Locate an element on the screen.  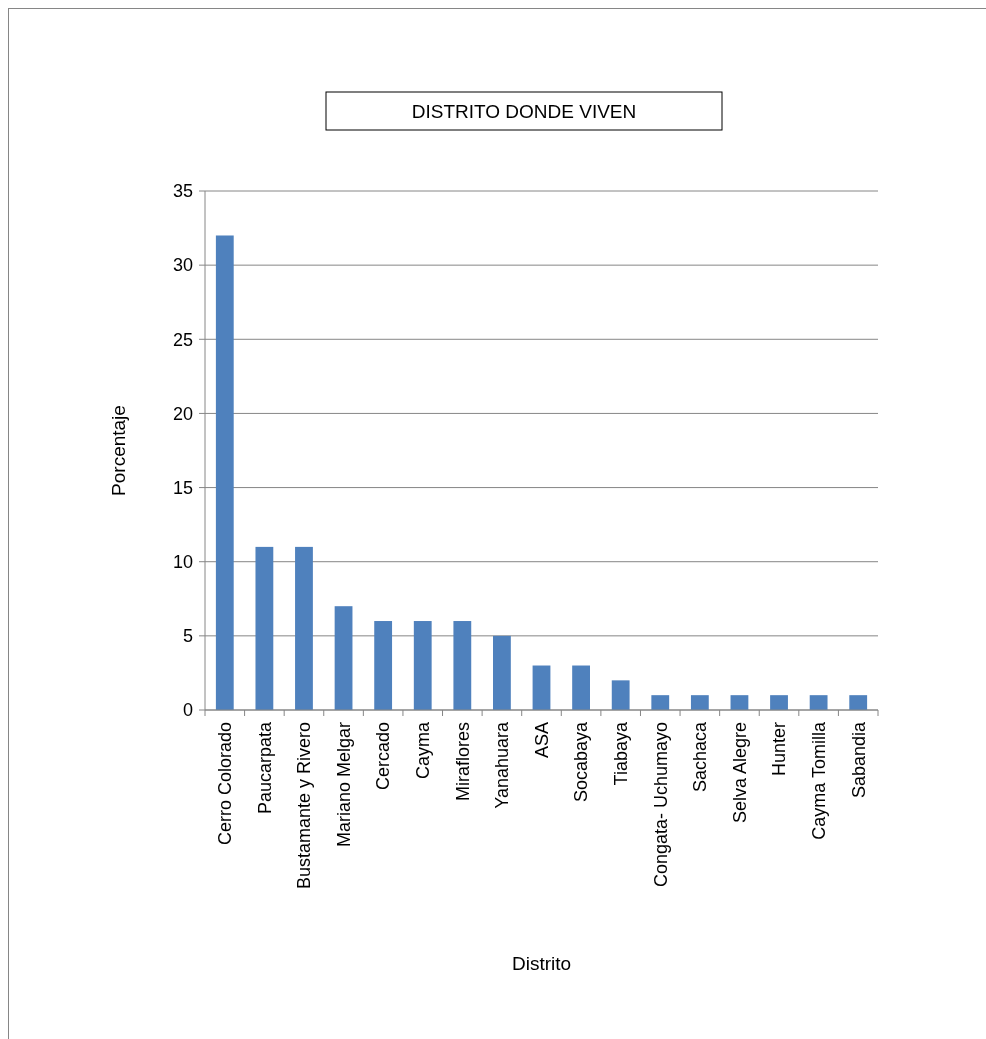
x-tick-label: Paucarpata is located at coordinates (264, 768).